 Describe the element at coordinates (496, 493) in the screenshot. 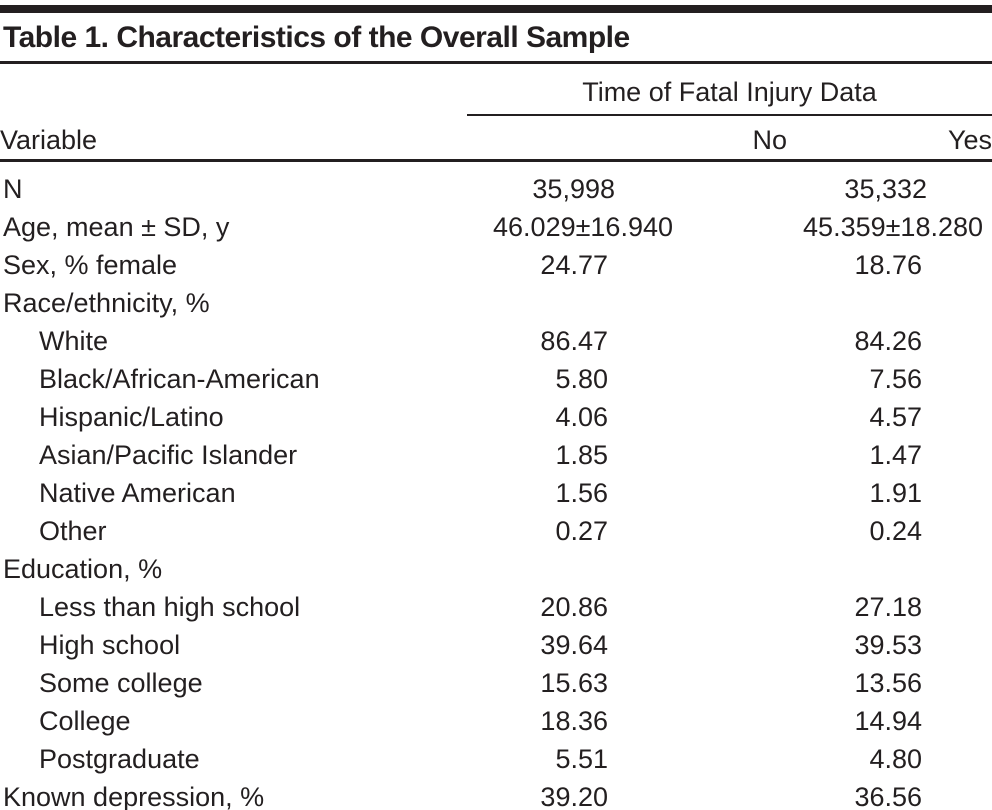

I see `table-row: Native American 1.56 1.91` at that location.